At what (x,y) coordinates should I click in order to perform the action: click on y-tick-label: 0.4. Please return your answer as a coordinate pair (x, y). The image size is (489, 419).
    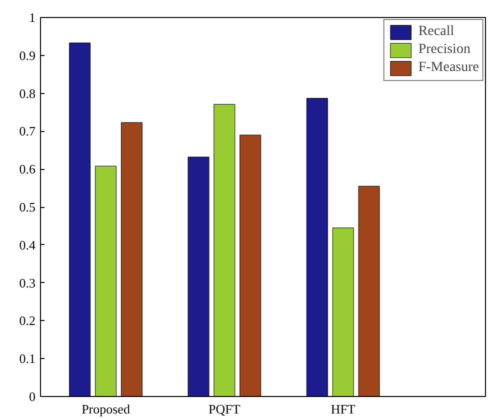
    Looking at the image, I should click on (27, 244).